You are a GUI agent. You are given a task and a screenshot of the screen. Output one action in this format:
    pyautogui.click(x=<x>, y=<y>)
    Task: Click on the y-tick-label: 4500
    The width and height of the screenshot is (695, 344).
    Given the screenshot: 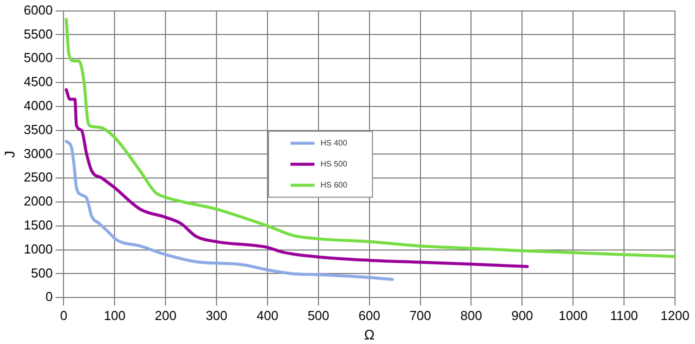 What is the action you would take?
    pyautogui.click(x=38, y=82)
    